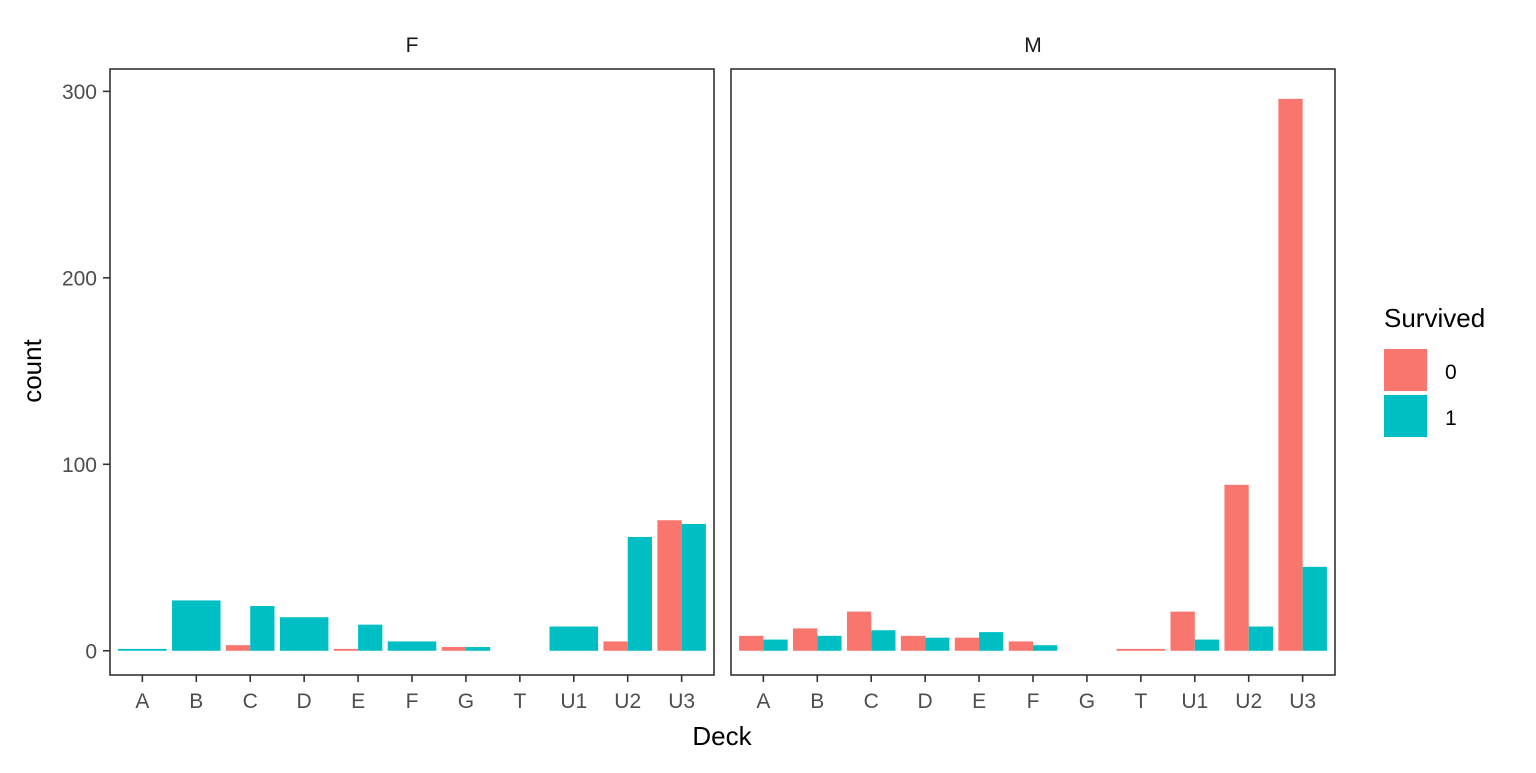 This screenshot has height=773, width=1536. What do you see at coordinates (722, 736) in the screenshot?
I see `x-axis-title: Deck` at bounding box center [722, 736].